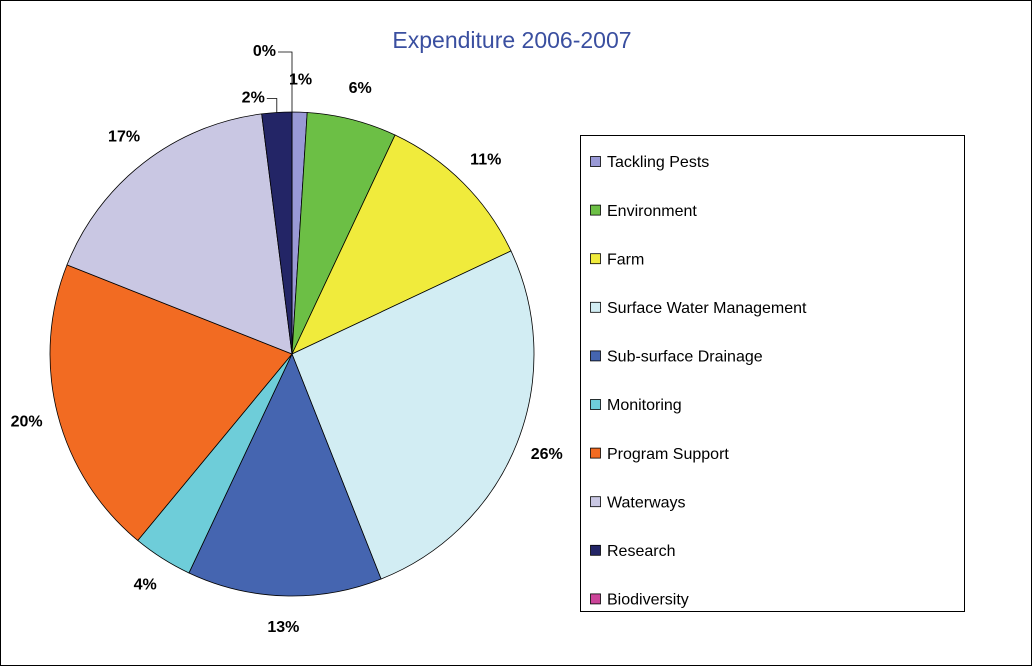  Describe the element at coordinates (547, 454) in the screenshot. I see `data-label: 26%` at that location.